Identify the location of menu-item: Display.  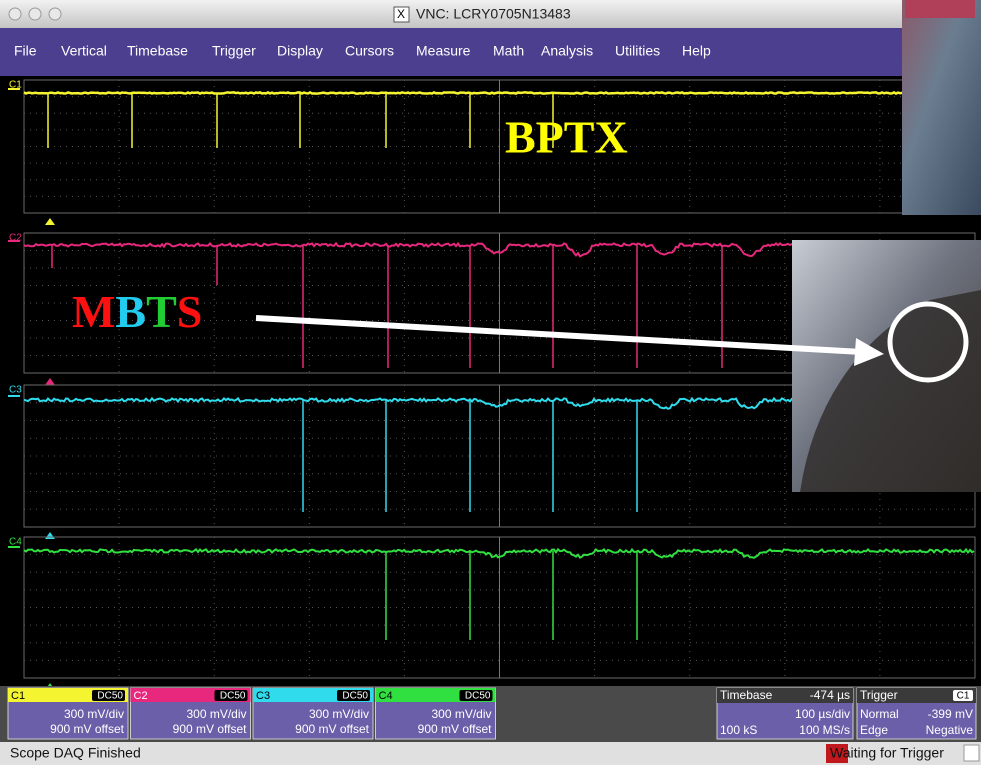
(300, 51).